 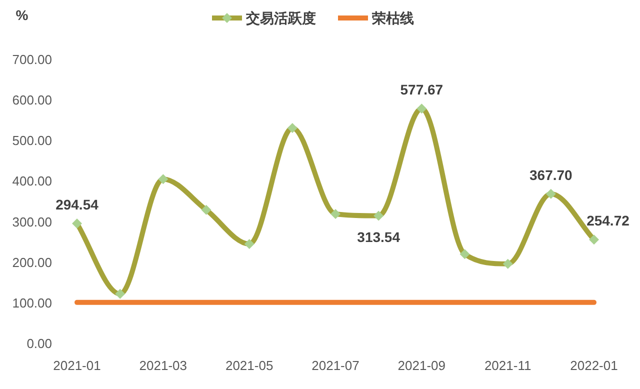 I want to click on data-label: 294.54, so click(x=77, y=204).